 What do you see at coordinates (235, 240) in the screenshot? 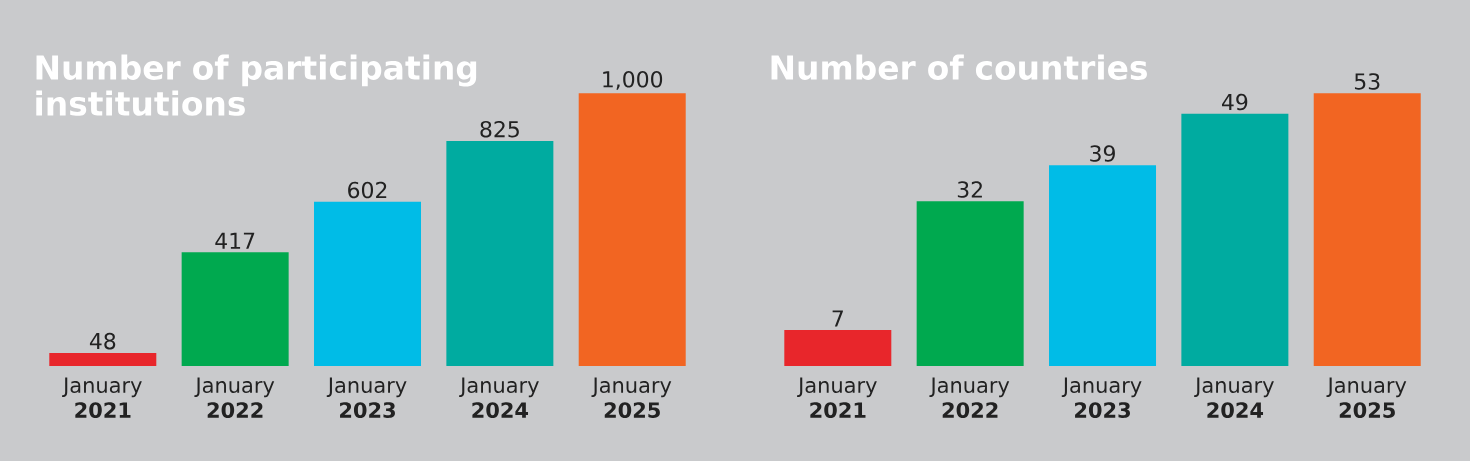
I see `data-label: 417` at bounding box center [235, 240].